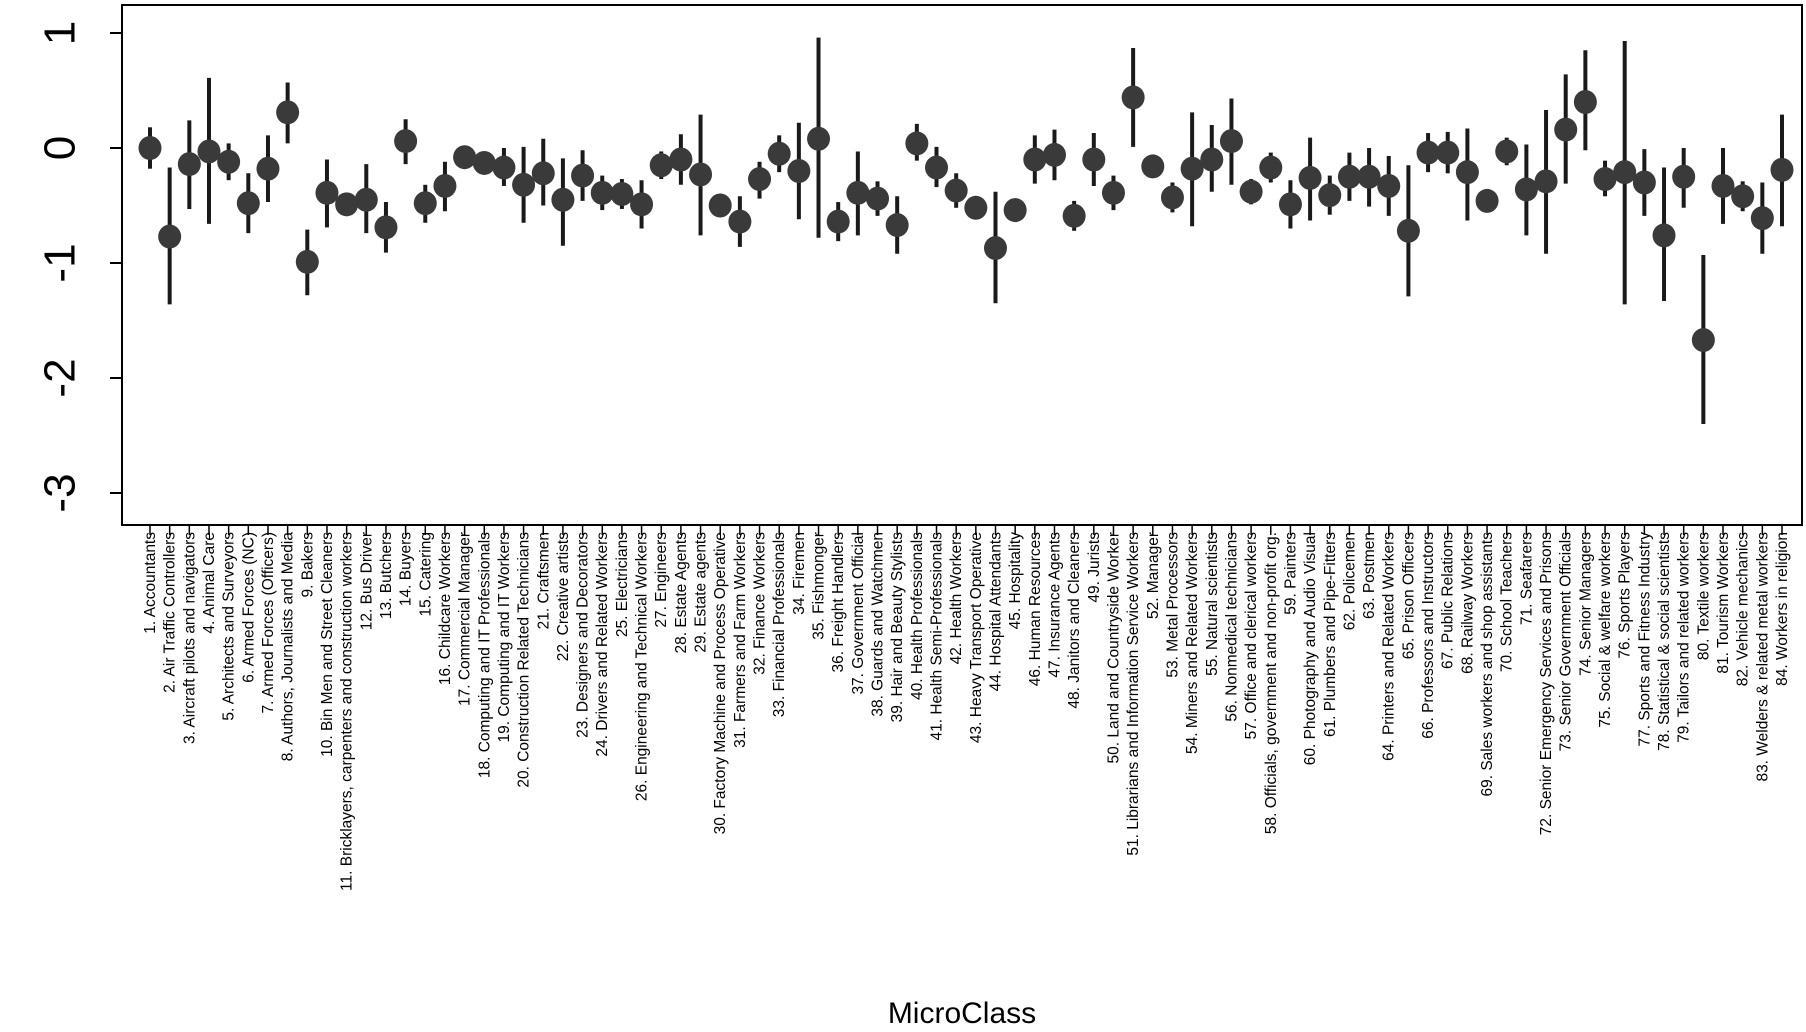 Image resolution: width=1806 pixels, height=1032 pixels. Describe the element at coordinates (1566, 642) in the screenshot. I see `x-tick-label: 73. Senior Government Officials` at that location.